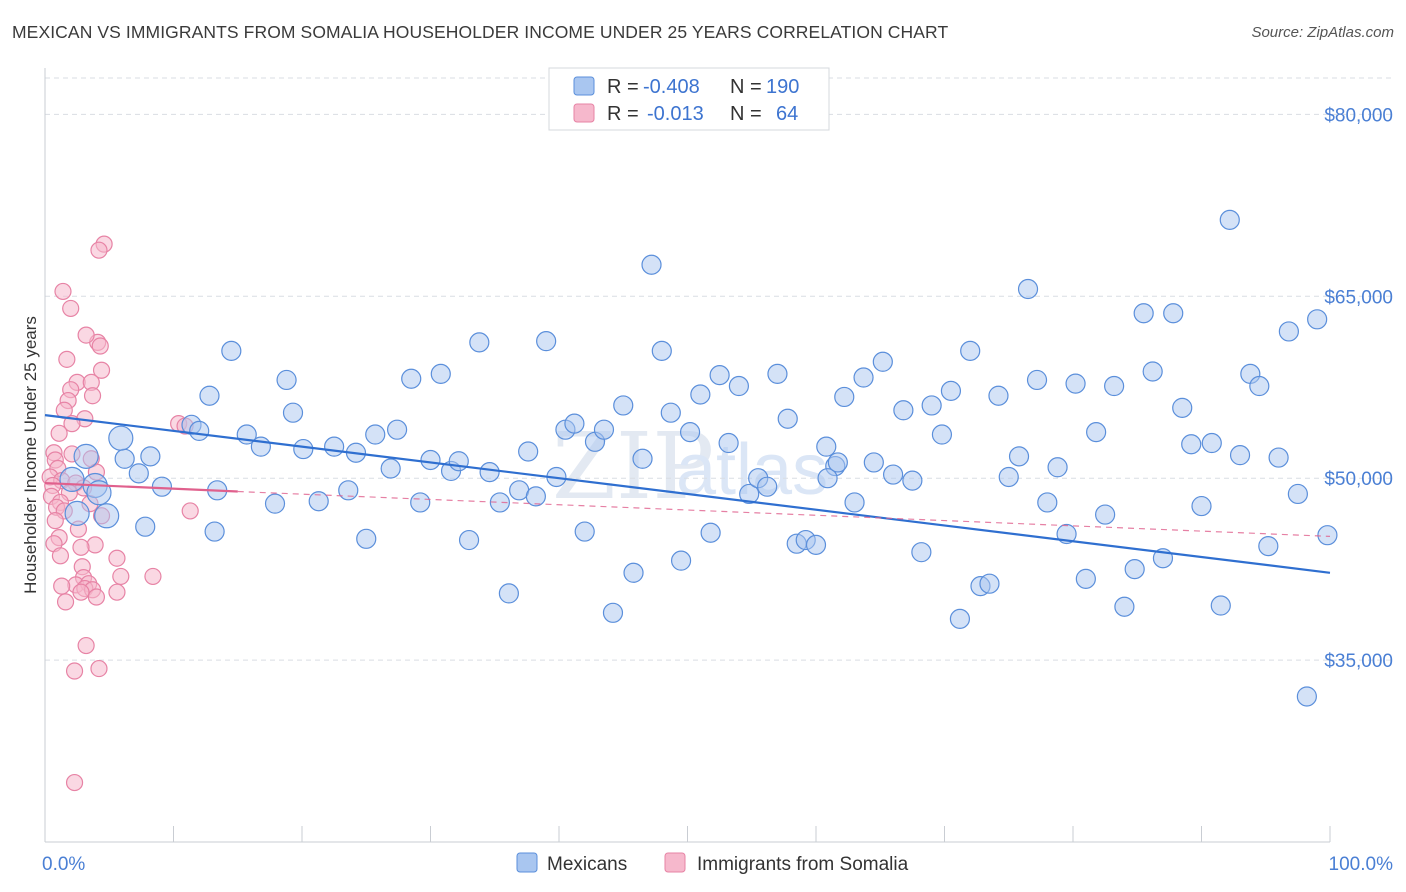 This screenshot has height=892, width=1406. I want to click on y-tick-label-1: $50,000, so click(1358, 479).